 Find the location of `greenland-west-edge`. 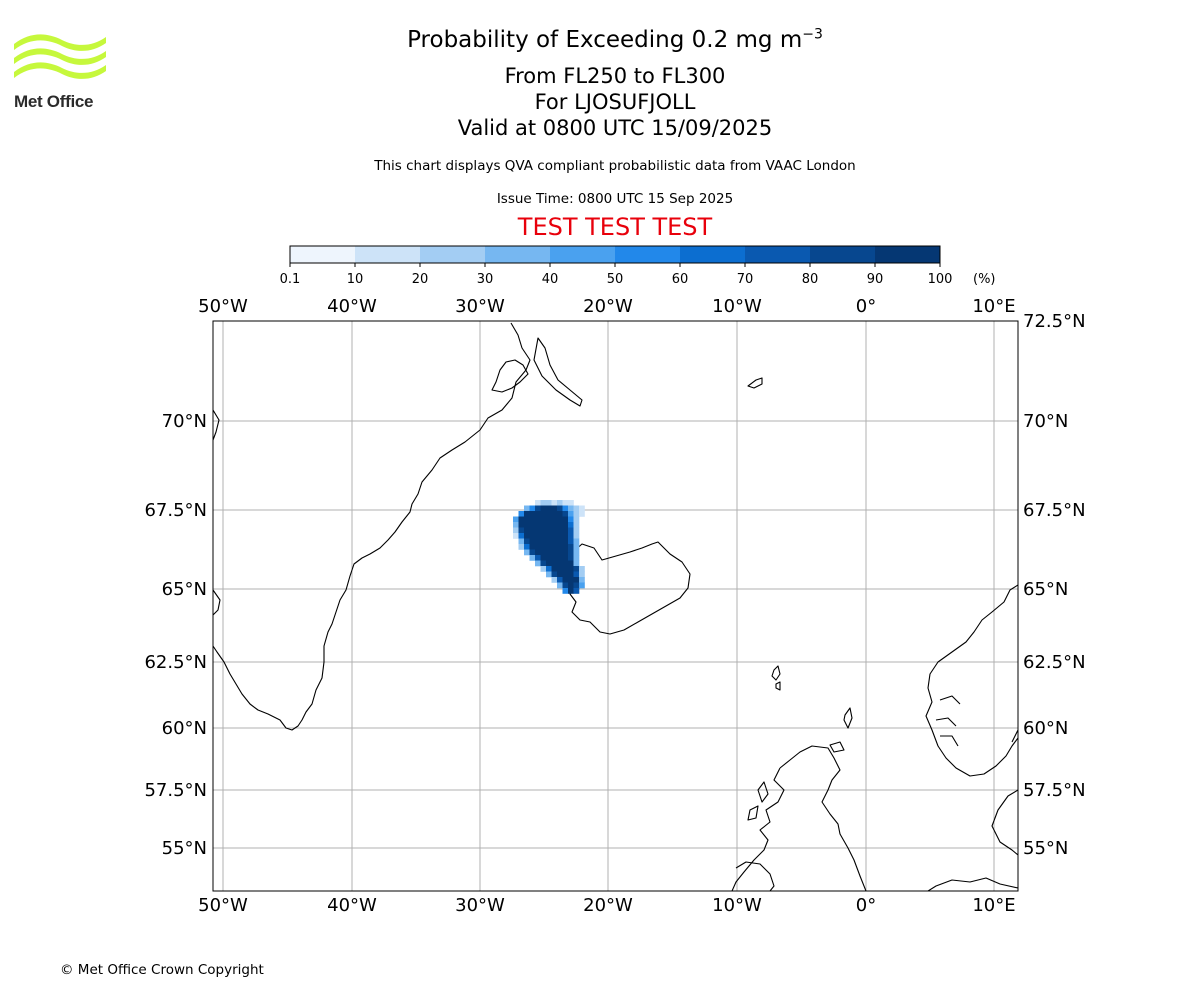

greenland-west-edge is located at coordinates (216, 425).